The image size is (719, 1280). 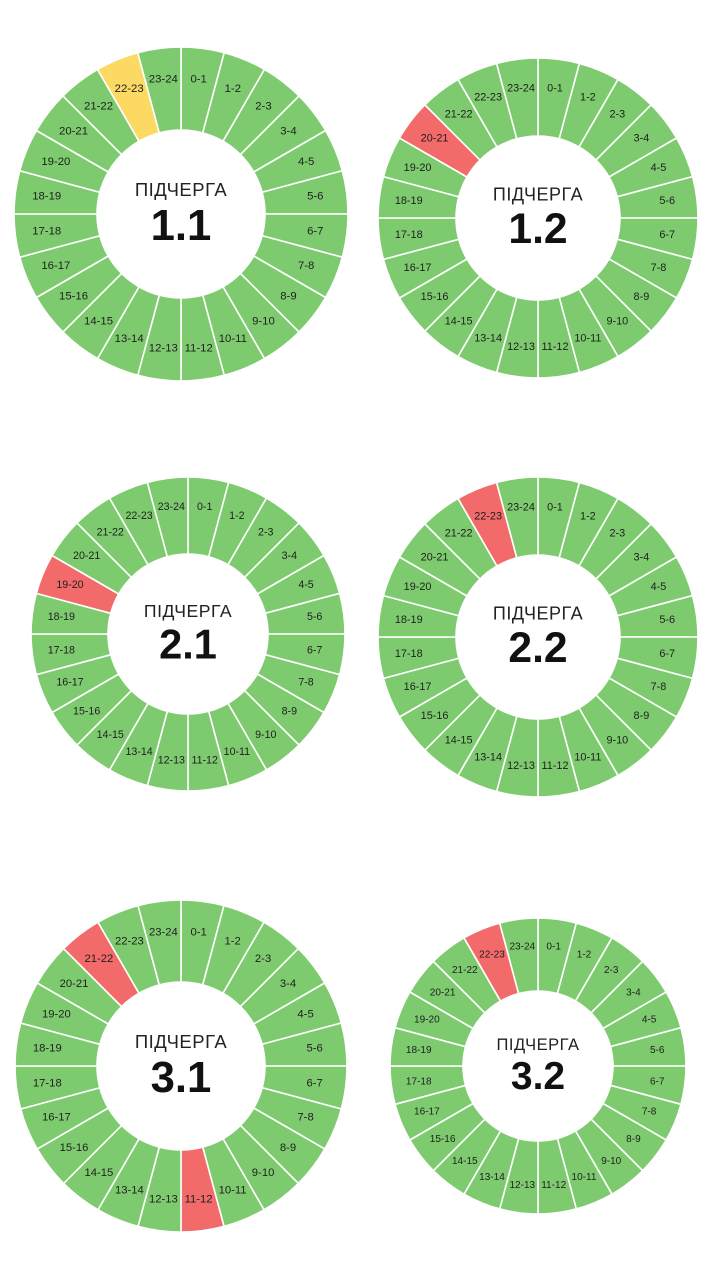 What do you see at coordinates (314, 617) in the screenshot?
I see `hour-label: 5-6` at bounding box center [314, 617].